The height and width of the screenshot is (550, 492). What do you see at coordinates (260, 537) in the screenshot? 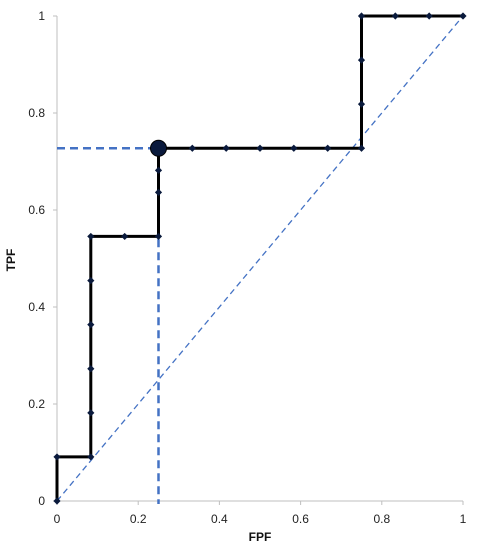
I see `x-axis-label: FPF` at bounding box center [260, 537].